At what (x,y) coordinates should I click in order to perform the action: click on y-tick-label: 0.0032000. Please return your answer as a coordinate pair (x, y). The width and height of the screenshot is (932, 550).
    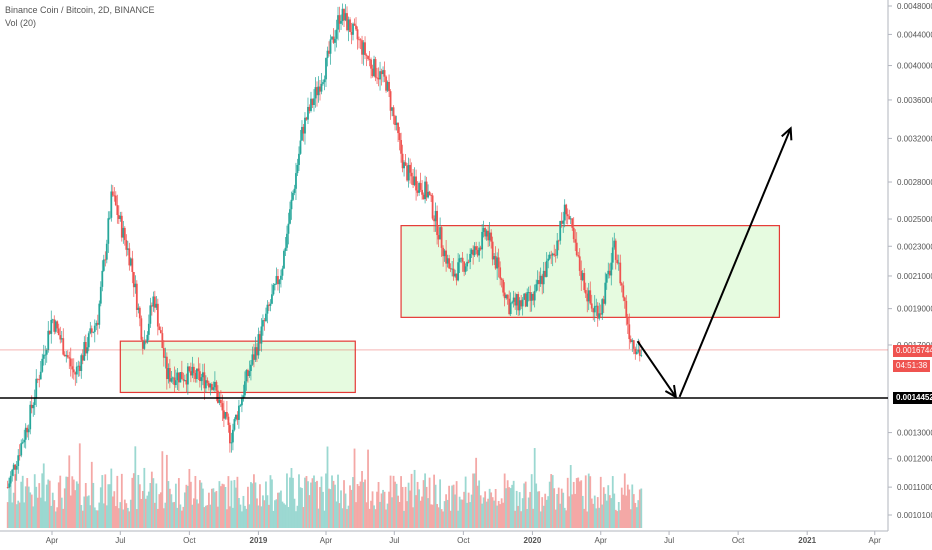
    Looking at the image, I should click on (914, 138).